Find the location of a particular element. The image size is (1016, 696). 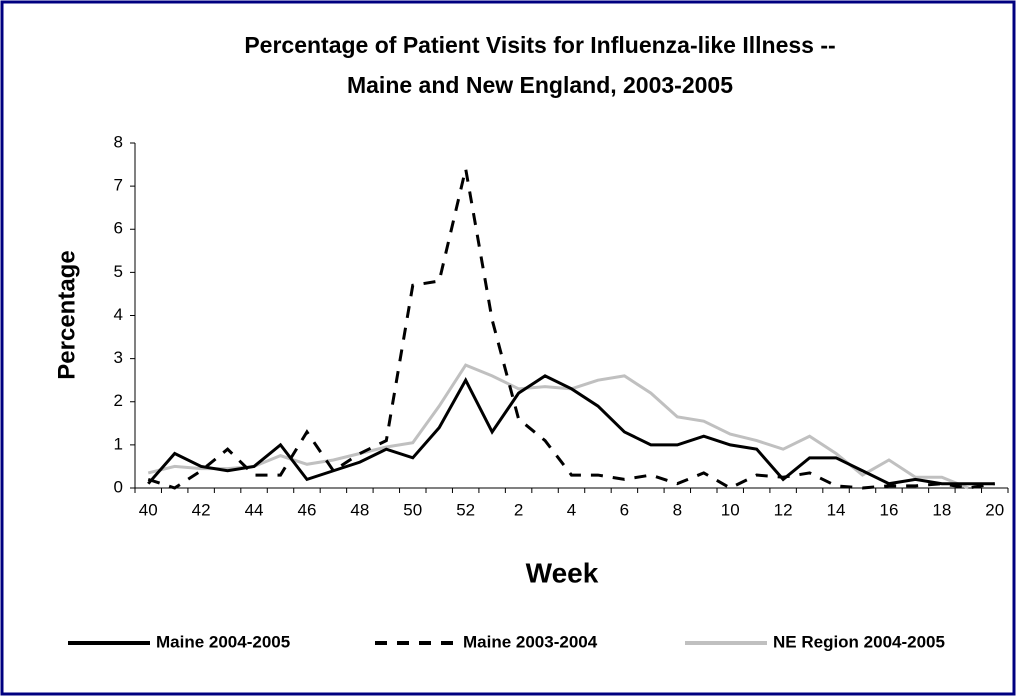

x-tick-label: 18 is located at coordinates (941, 509).